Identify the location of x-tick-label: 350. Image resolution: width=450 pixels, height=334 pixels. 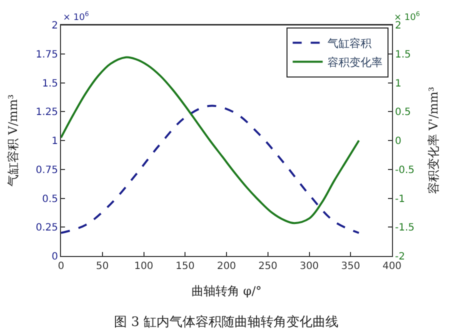
(350, 266).